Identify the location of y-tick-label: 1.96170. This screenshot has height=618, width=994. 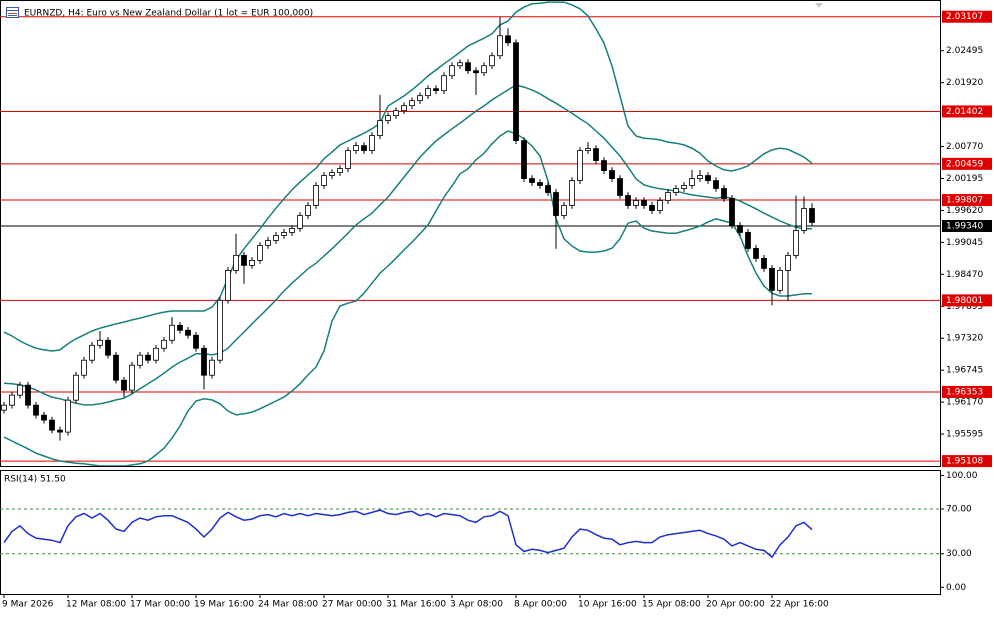
(964, 403).